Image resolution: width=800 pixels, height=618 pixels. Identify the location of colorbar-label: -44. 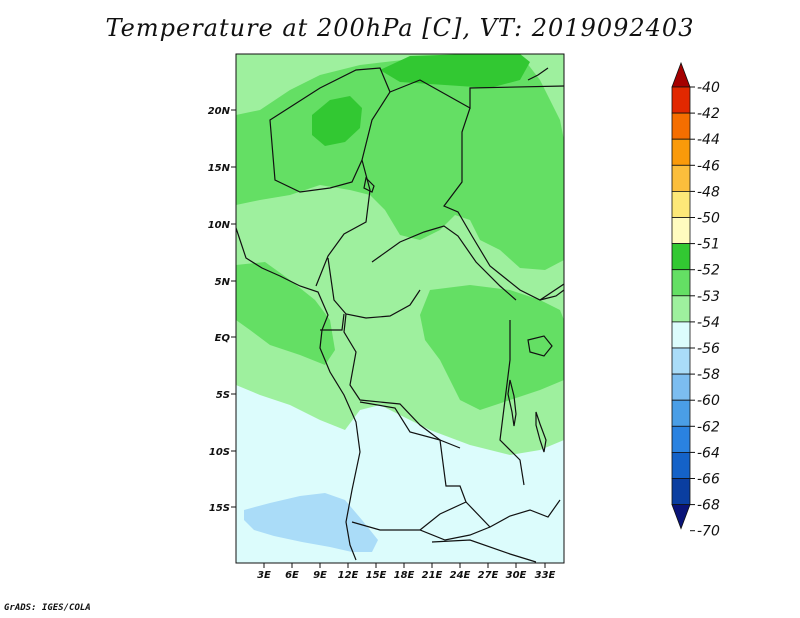
(708, 140).